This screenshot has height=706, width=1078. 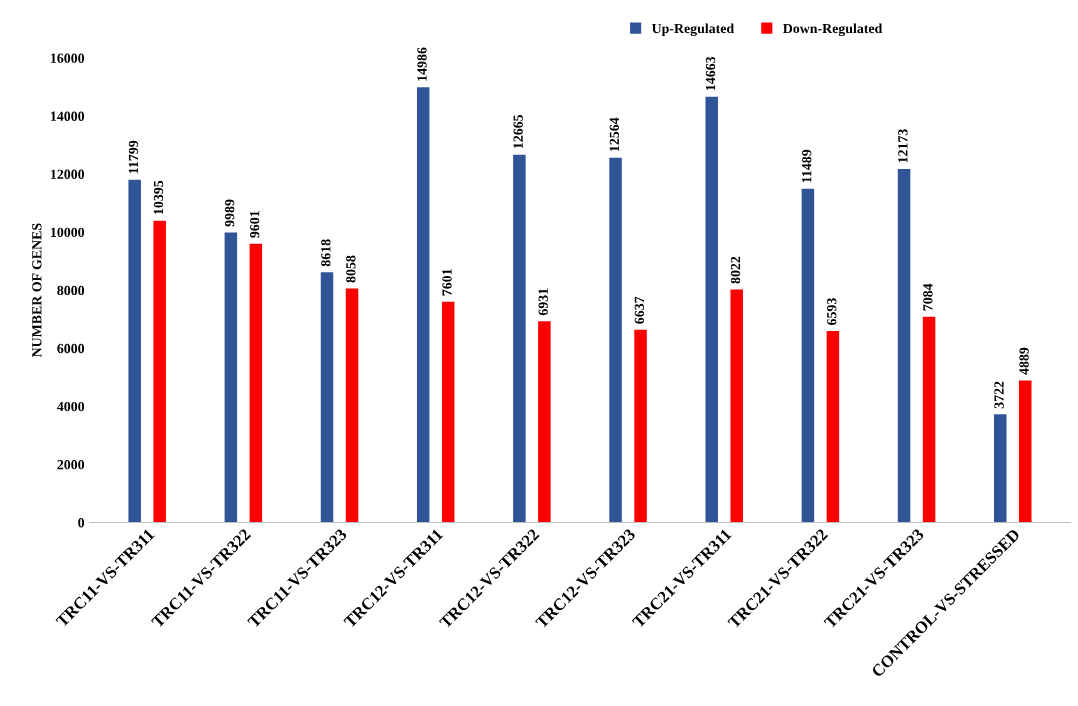 I want to click on data-label: 6593, so click(x=832, y=311).